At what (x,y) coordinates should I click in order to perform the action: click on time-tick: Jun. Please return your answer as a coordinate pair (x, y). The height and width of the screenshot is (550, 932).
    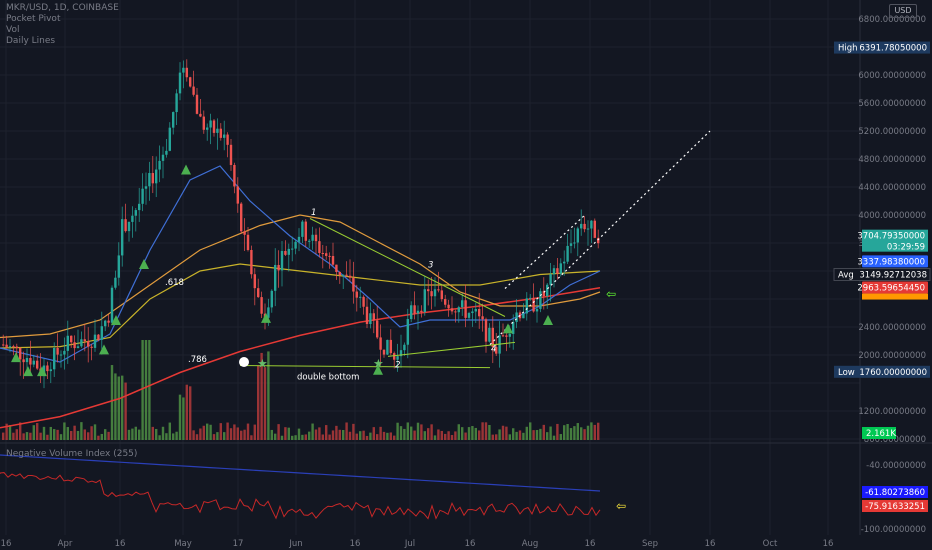
    Looking at the image, I should click on (295, 544).